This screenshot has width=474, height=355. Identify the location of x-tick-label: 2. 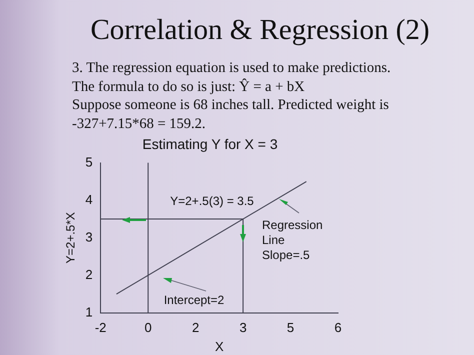
(196, 328).